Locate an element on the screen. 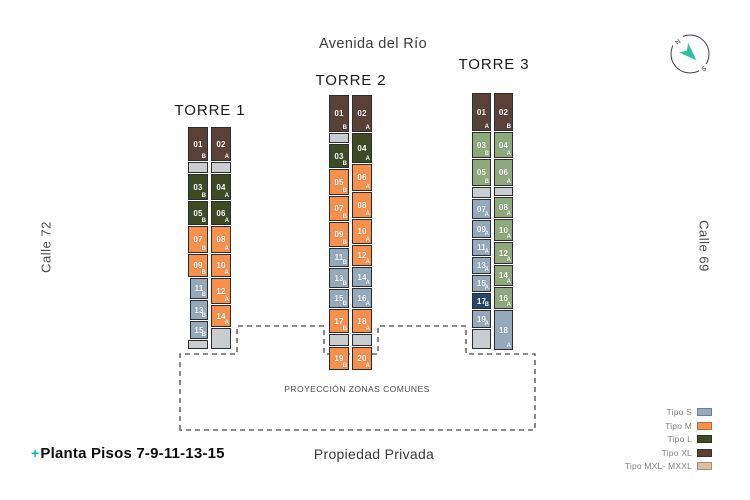 The width and height of the screenshot is (750, 500). legend-row-tipo-mxl-mxxl: Tipo MXL- MXXL is located at coordinates (668, 466).